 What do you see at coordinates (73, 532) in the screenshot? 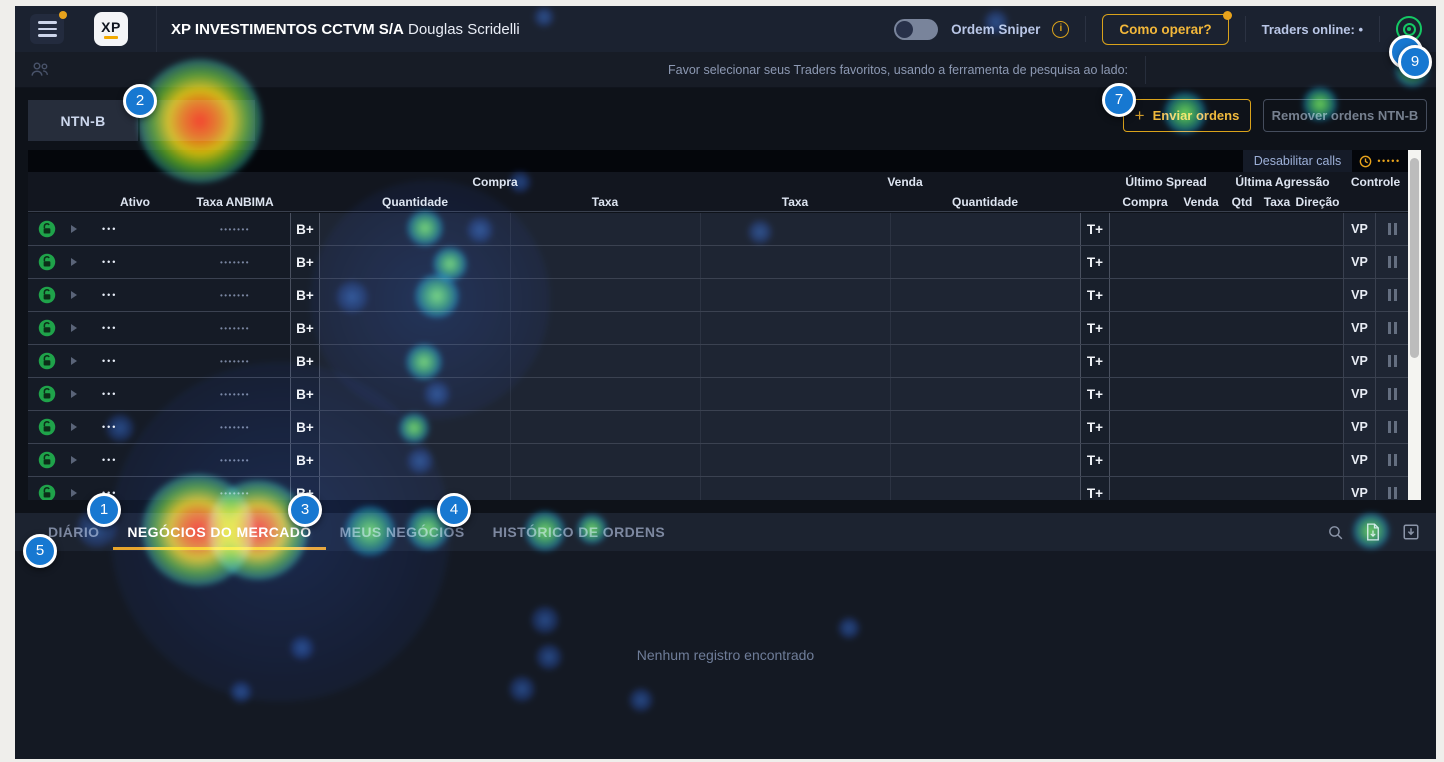
I see `bottom-tab-diario: DIÁRIO` at bounding box center [73, 532].